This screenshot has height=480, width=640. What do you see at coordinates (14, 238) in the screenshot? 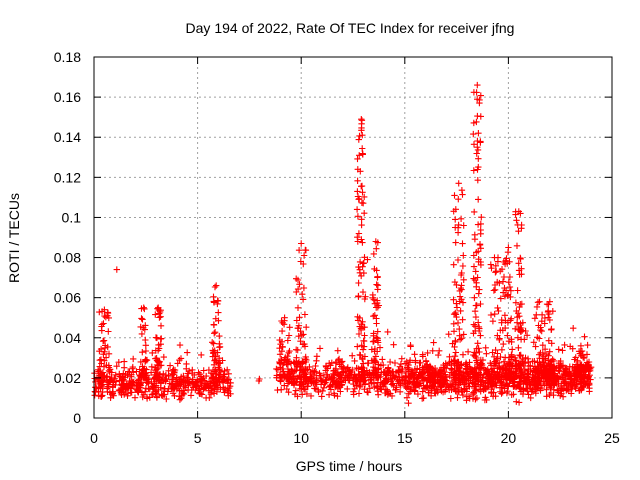
I see `y-axis-label: ROTI / TECUs` at bounding box center [14, 238].